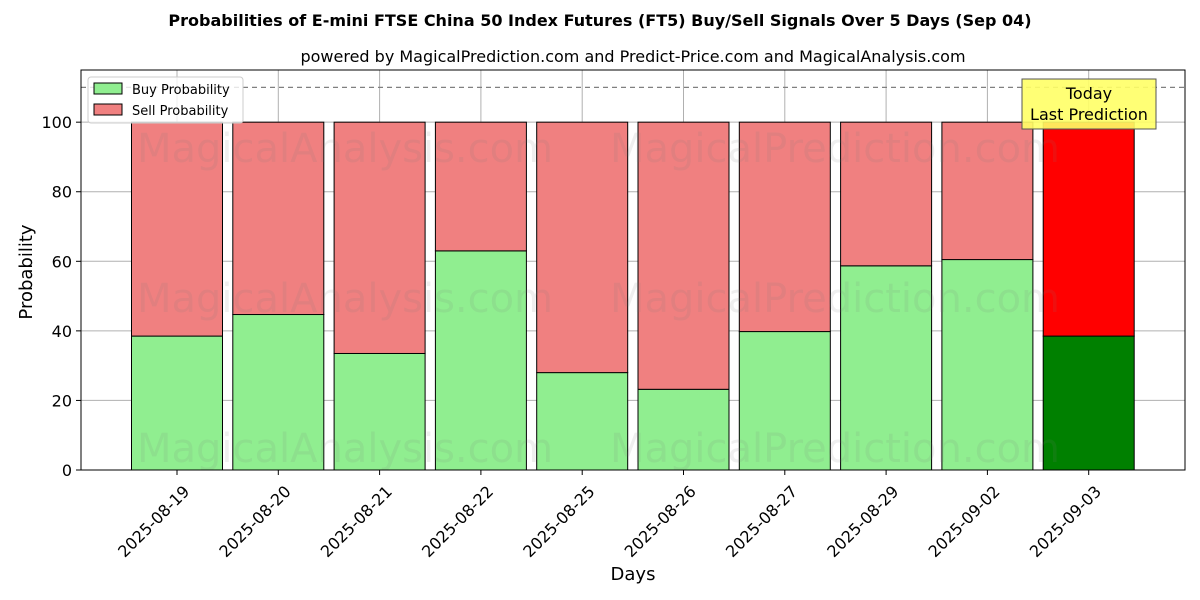 Image resolution: width=1200 pixels, height=600 pixels. I want to click on today-annotation: Today Last Prediction, so click(1089, 104).